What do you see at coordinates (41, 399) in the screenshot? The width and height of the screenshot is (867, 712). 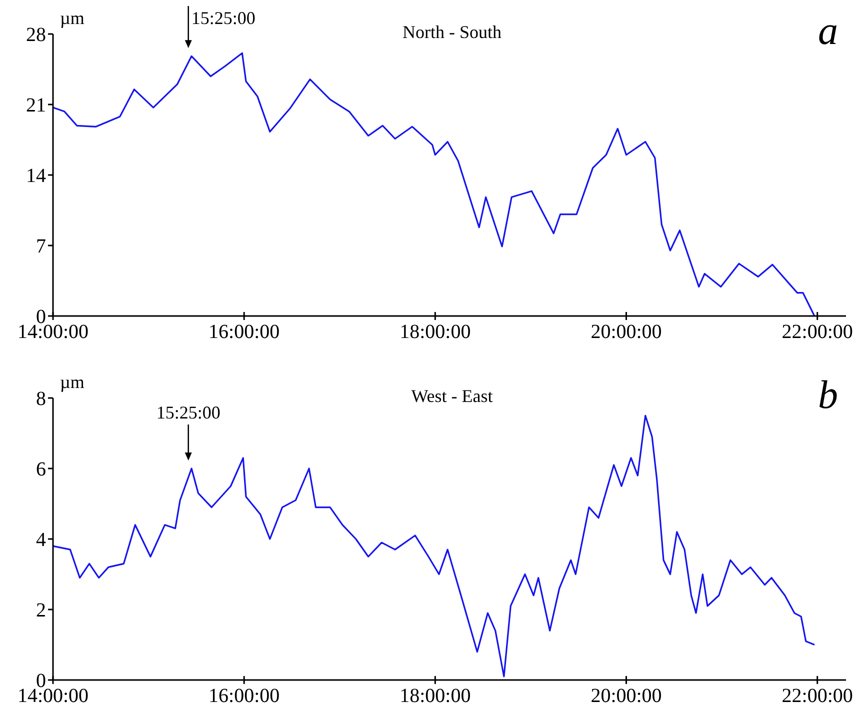 I see `y-tick-label: 8` at bounding box center [41, 399].